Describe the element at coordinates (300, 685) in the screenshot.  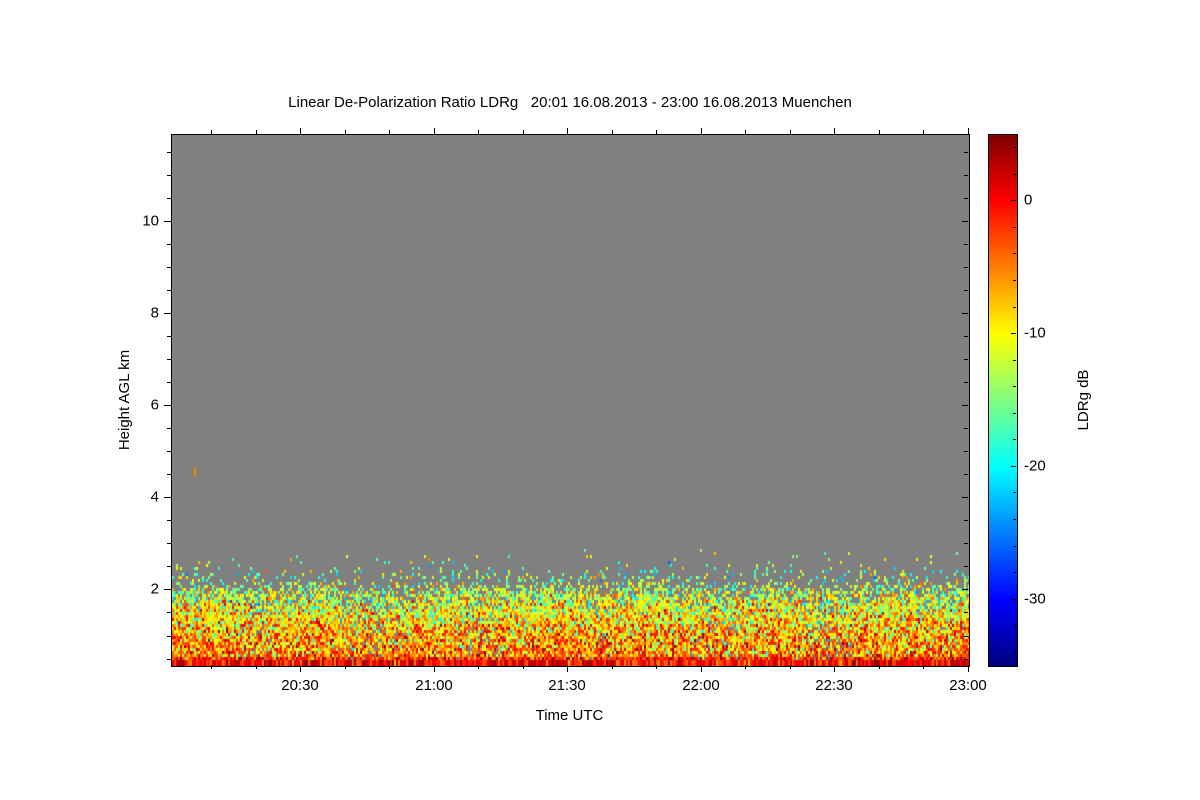
I see `x-axis-tick-label: 20:30` at that location.